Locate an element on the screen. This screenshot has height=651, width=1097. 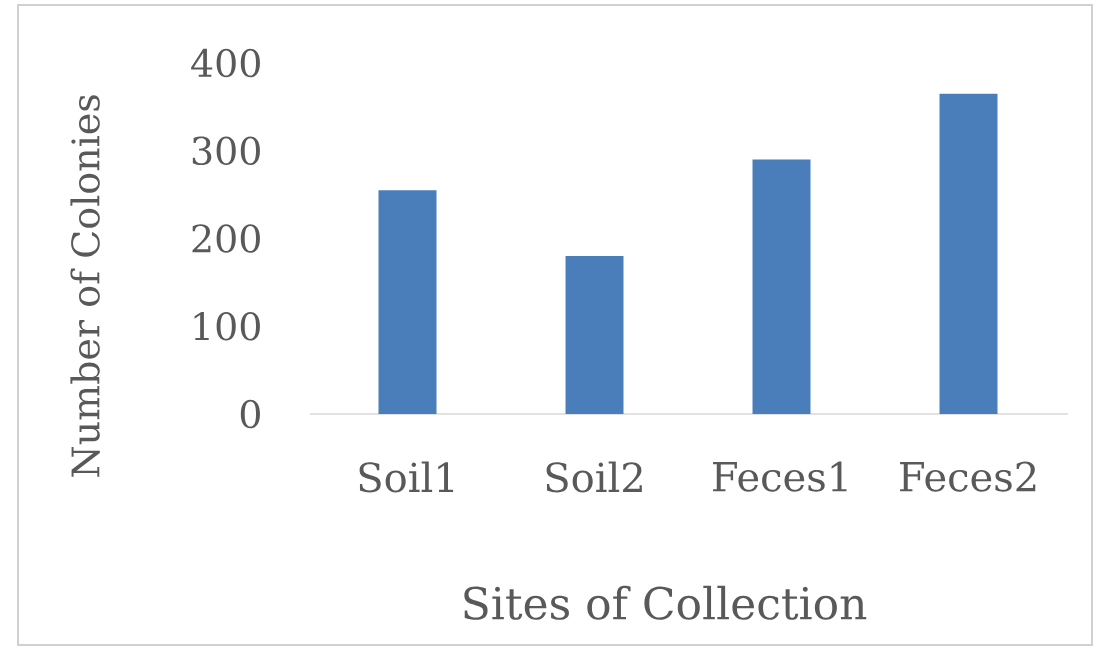
x-tick-label: Feces2 is located at coordinates (968, 476).